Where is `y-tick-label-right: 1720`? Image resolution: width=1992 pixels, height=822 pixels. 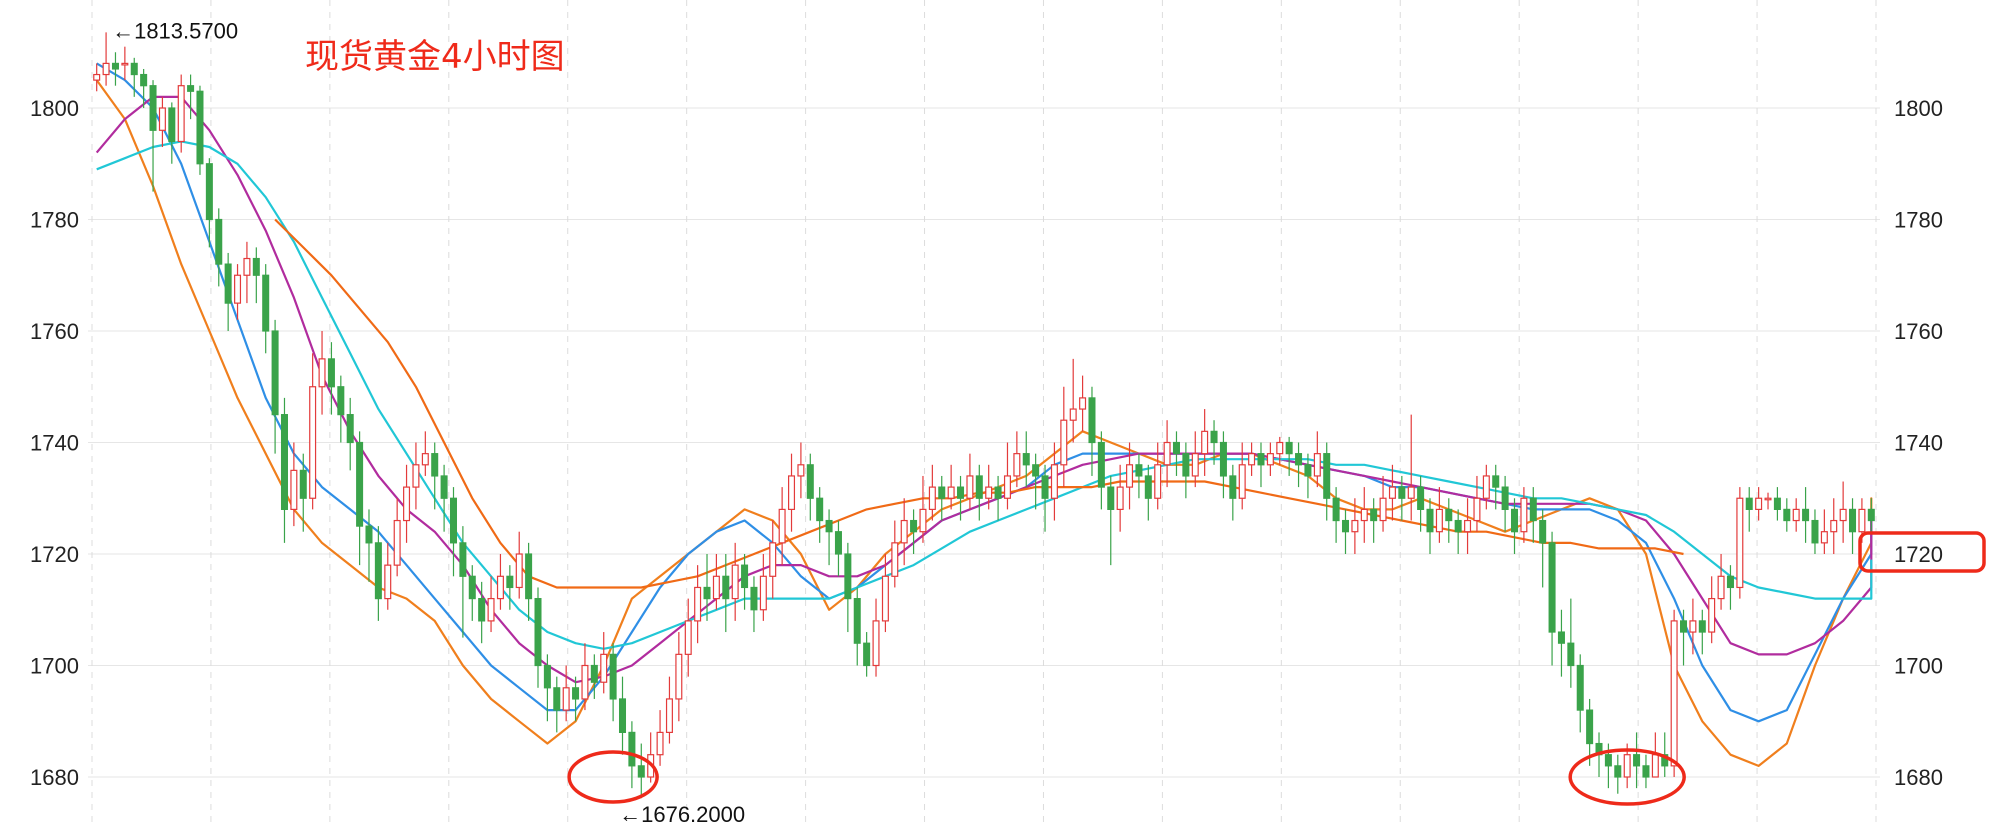
y-tick-label-right: 1720 is located at coordinates (1918, 554).